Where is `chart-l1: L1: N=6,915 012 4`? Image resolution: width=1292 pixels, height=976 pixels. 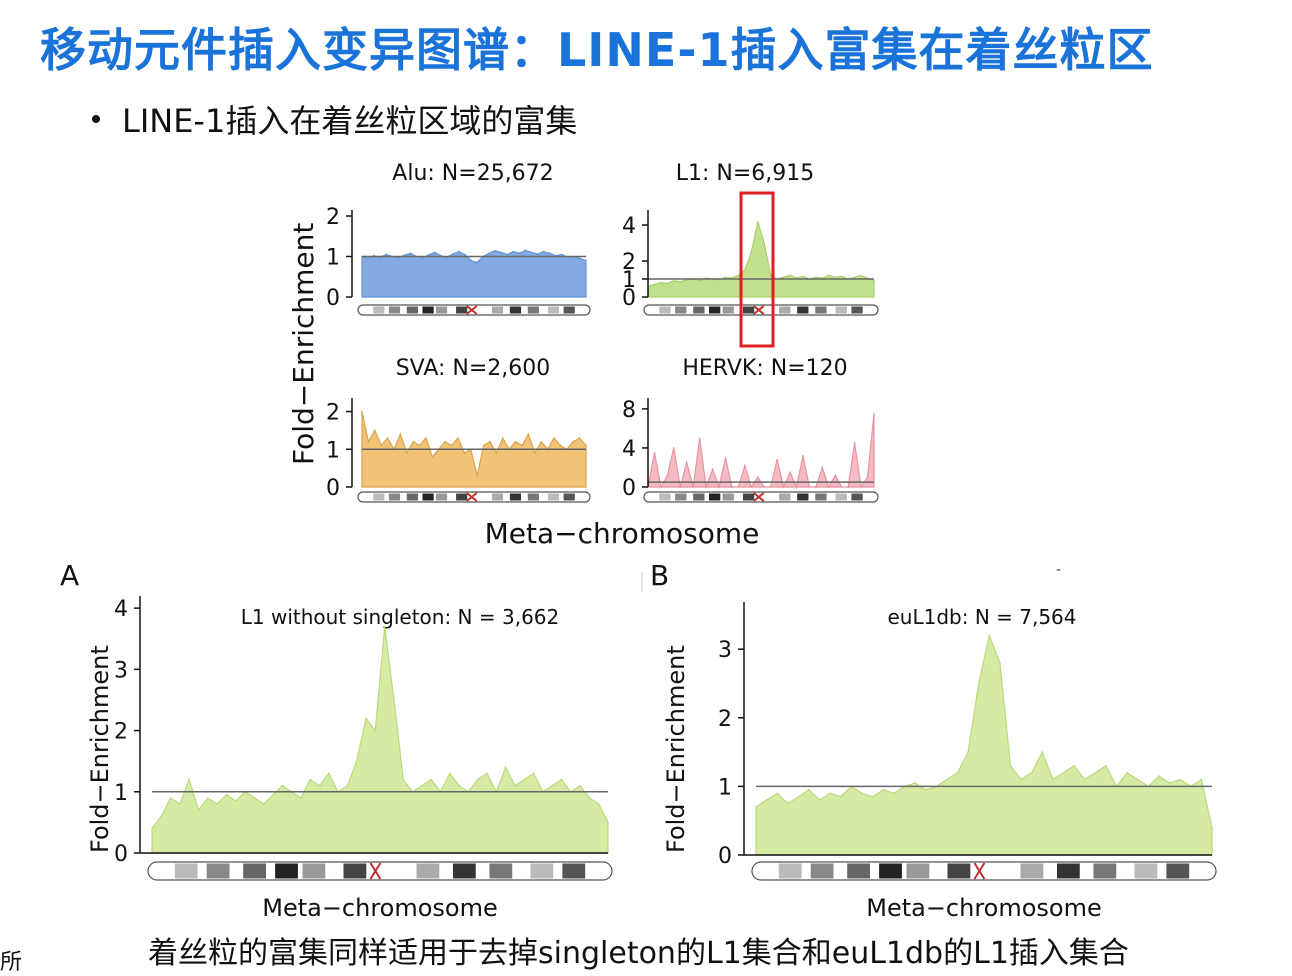
chart-l1: L1: N=6,915 012 4 is located at coordinates (750, 254).